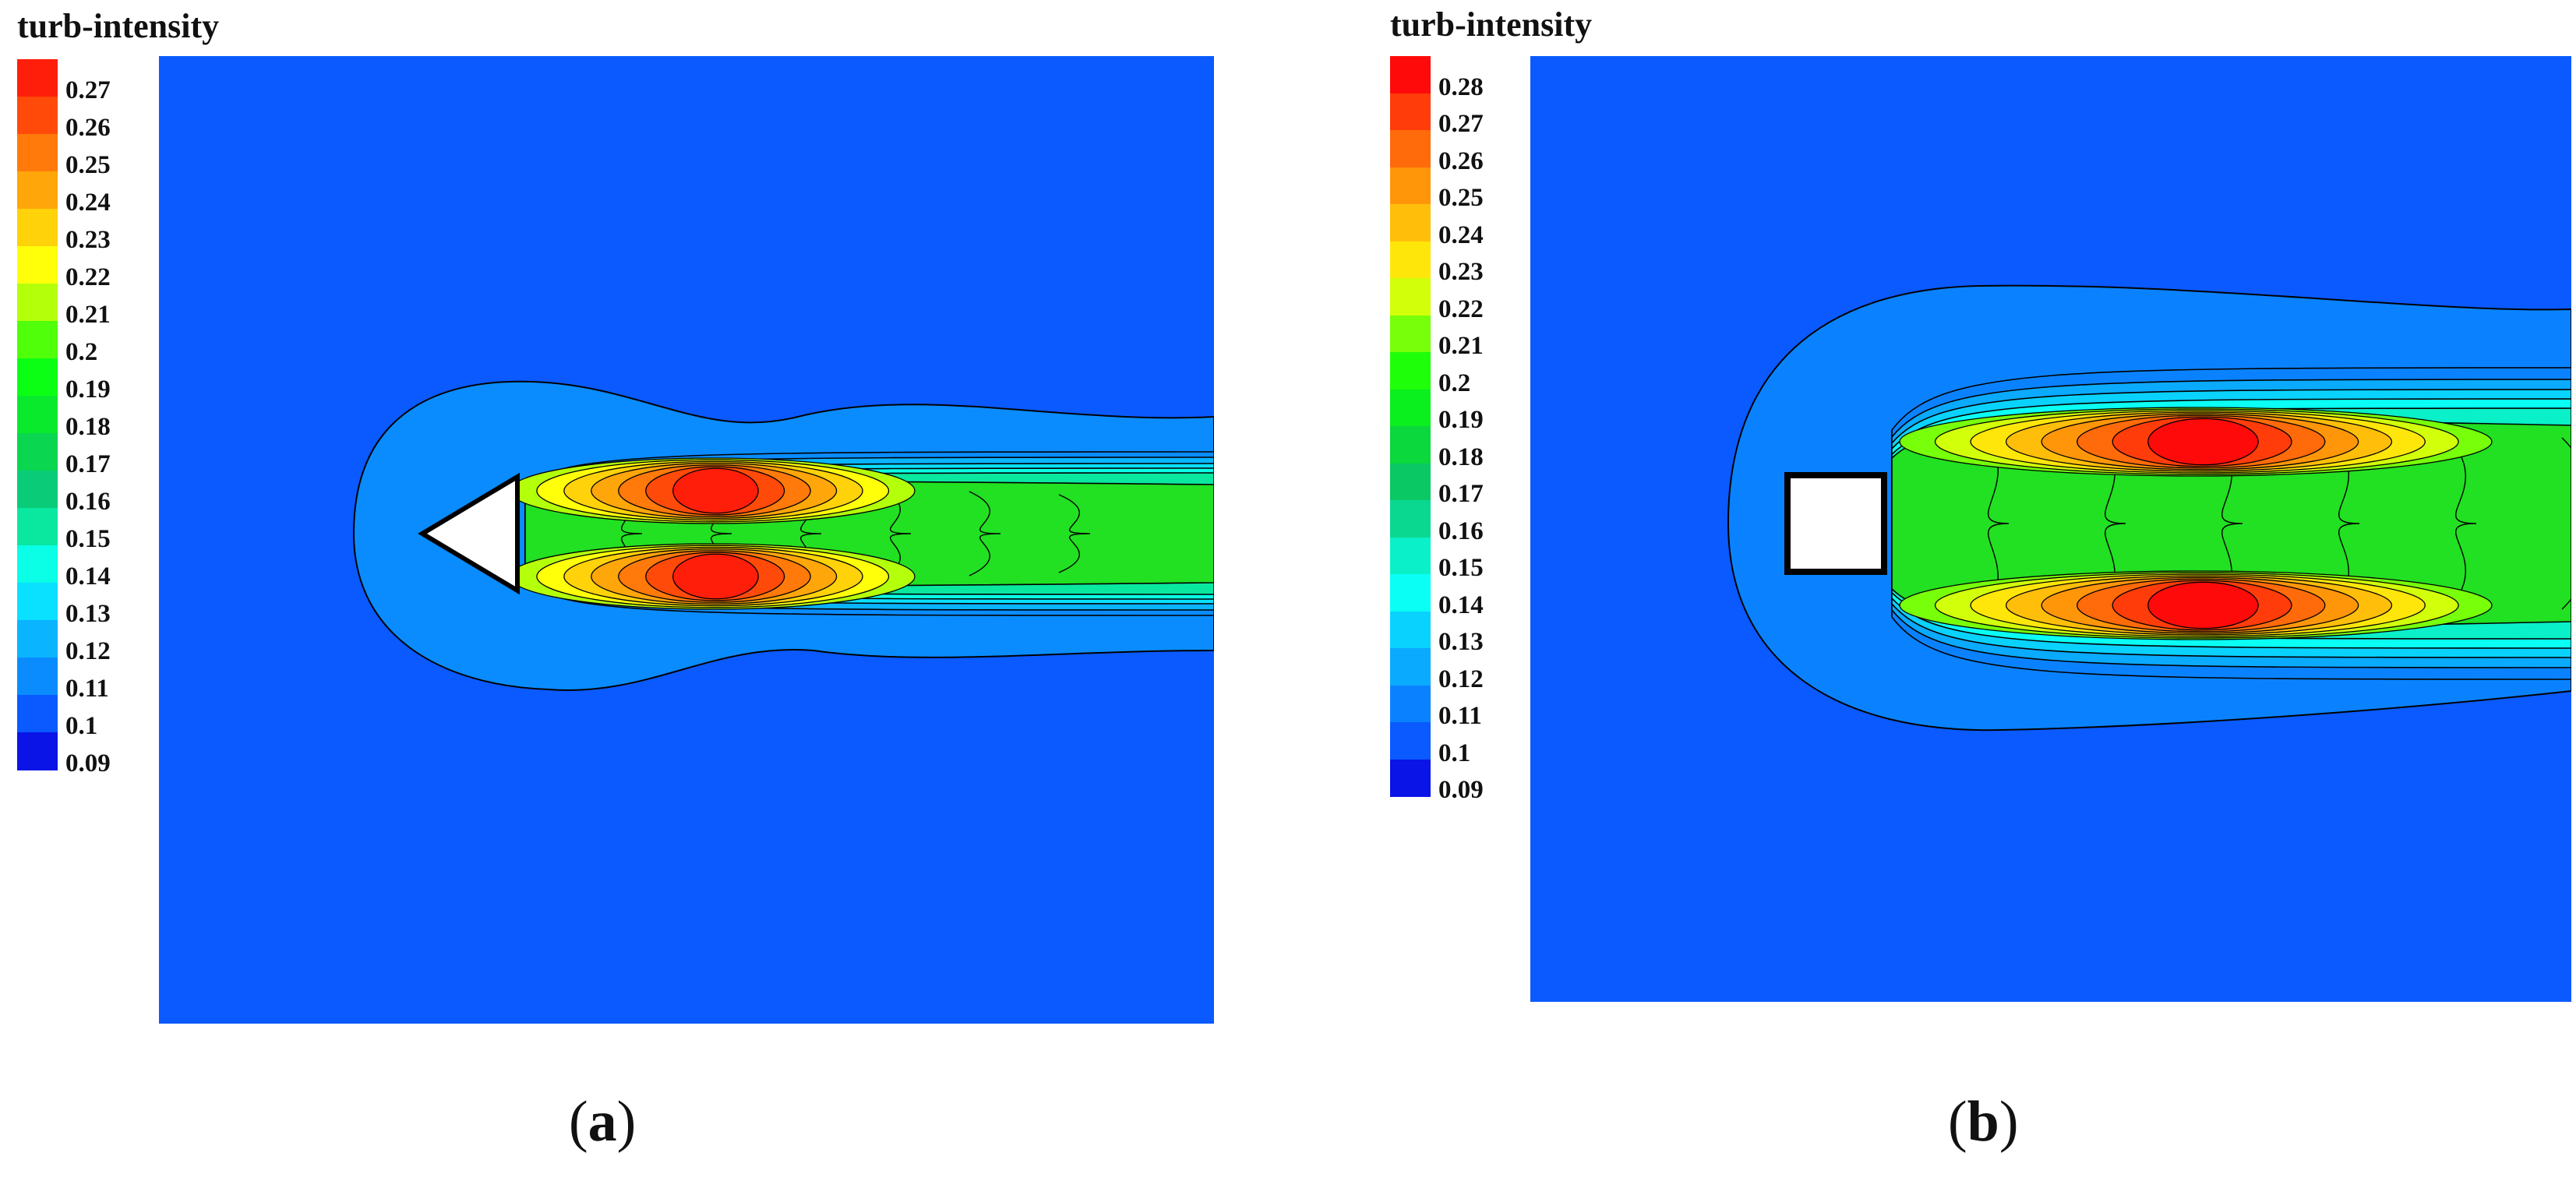 The image size is (2576, 1181). What do you see at coordinates (469, 533) in the screenshot?
I see `triangle-obstacle` at bounding box center [469, 533].